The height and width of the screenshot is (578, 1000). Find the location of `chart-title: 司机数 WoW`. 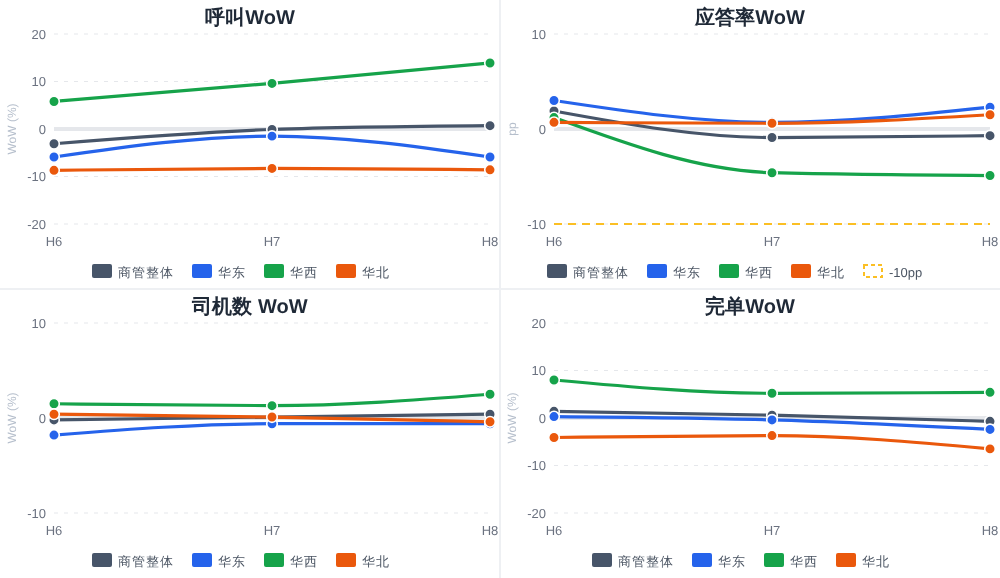

chart-title: 司机数 WoW is located at coordinates (249, 307).